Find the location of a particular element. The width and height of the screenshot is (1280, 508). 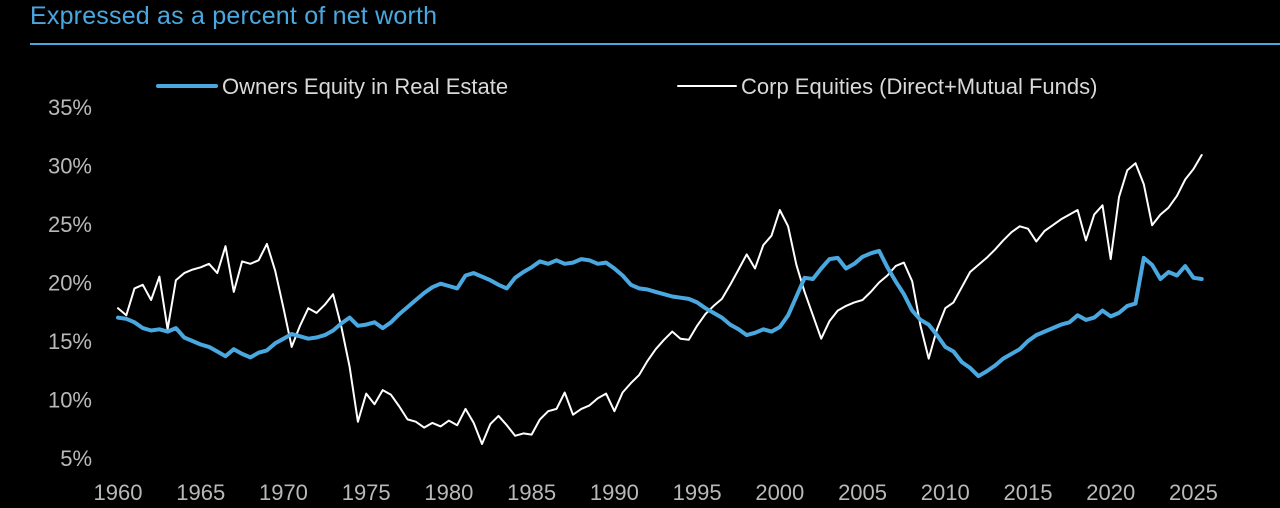

title-underline is located at coordinates (655, 44).